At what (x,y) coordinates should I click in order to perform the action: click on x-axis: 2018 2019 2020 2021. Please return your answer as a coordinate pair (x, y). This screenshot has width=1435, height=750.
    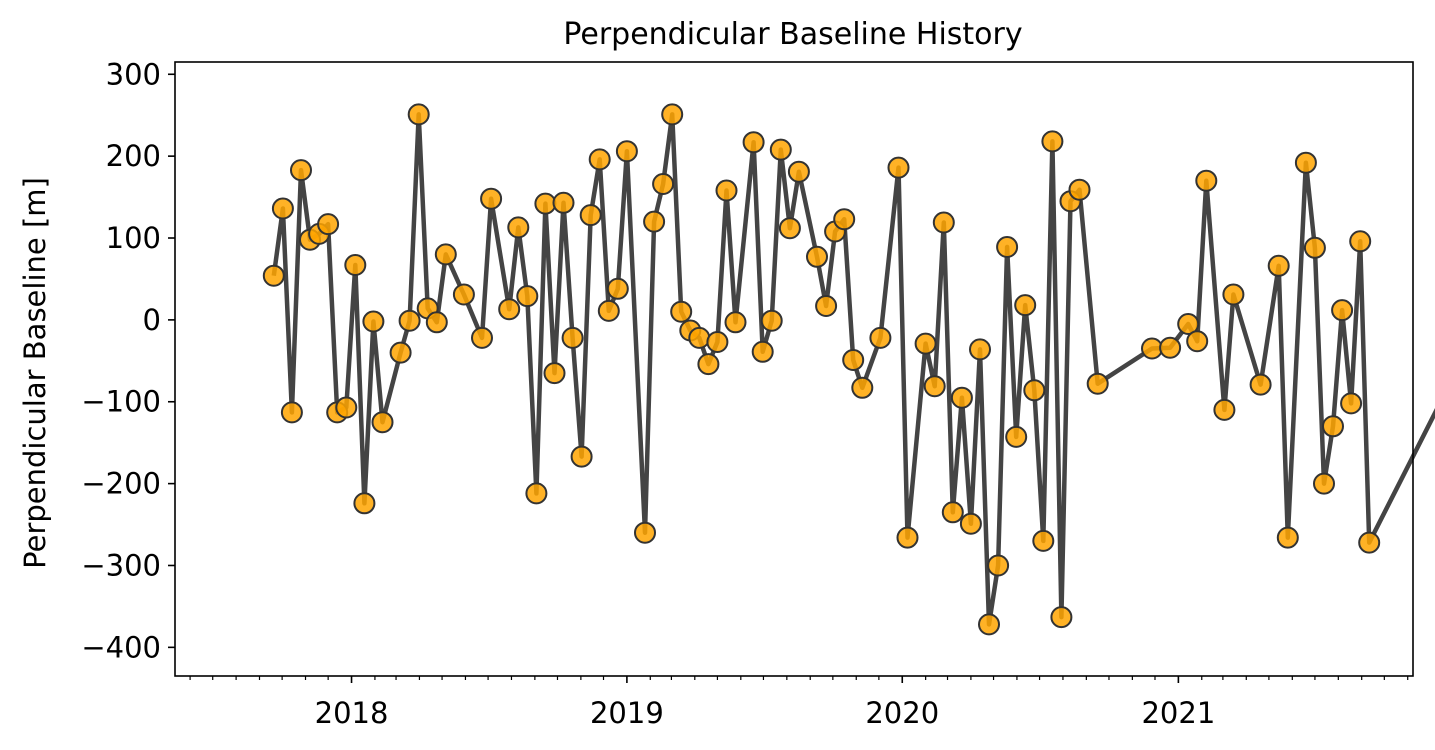
    Looking at the image, I should click on (799, 703).